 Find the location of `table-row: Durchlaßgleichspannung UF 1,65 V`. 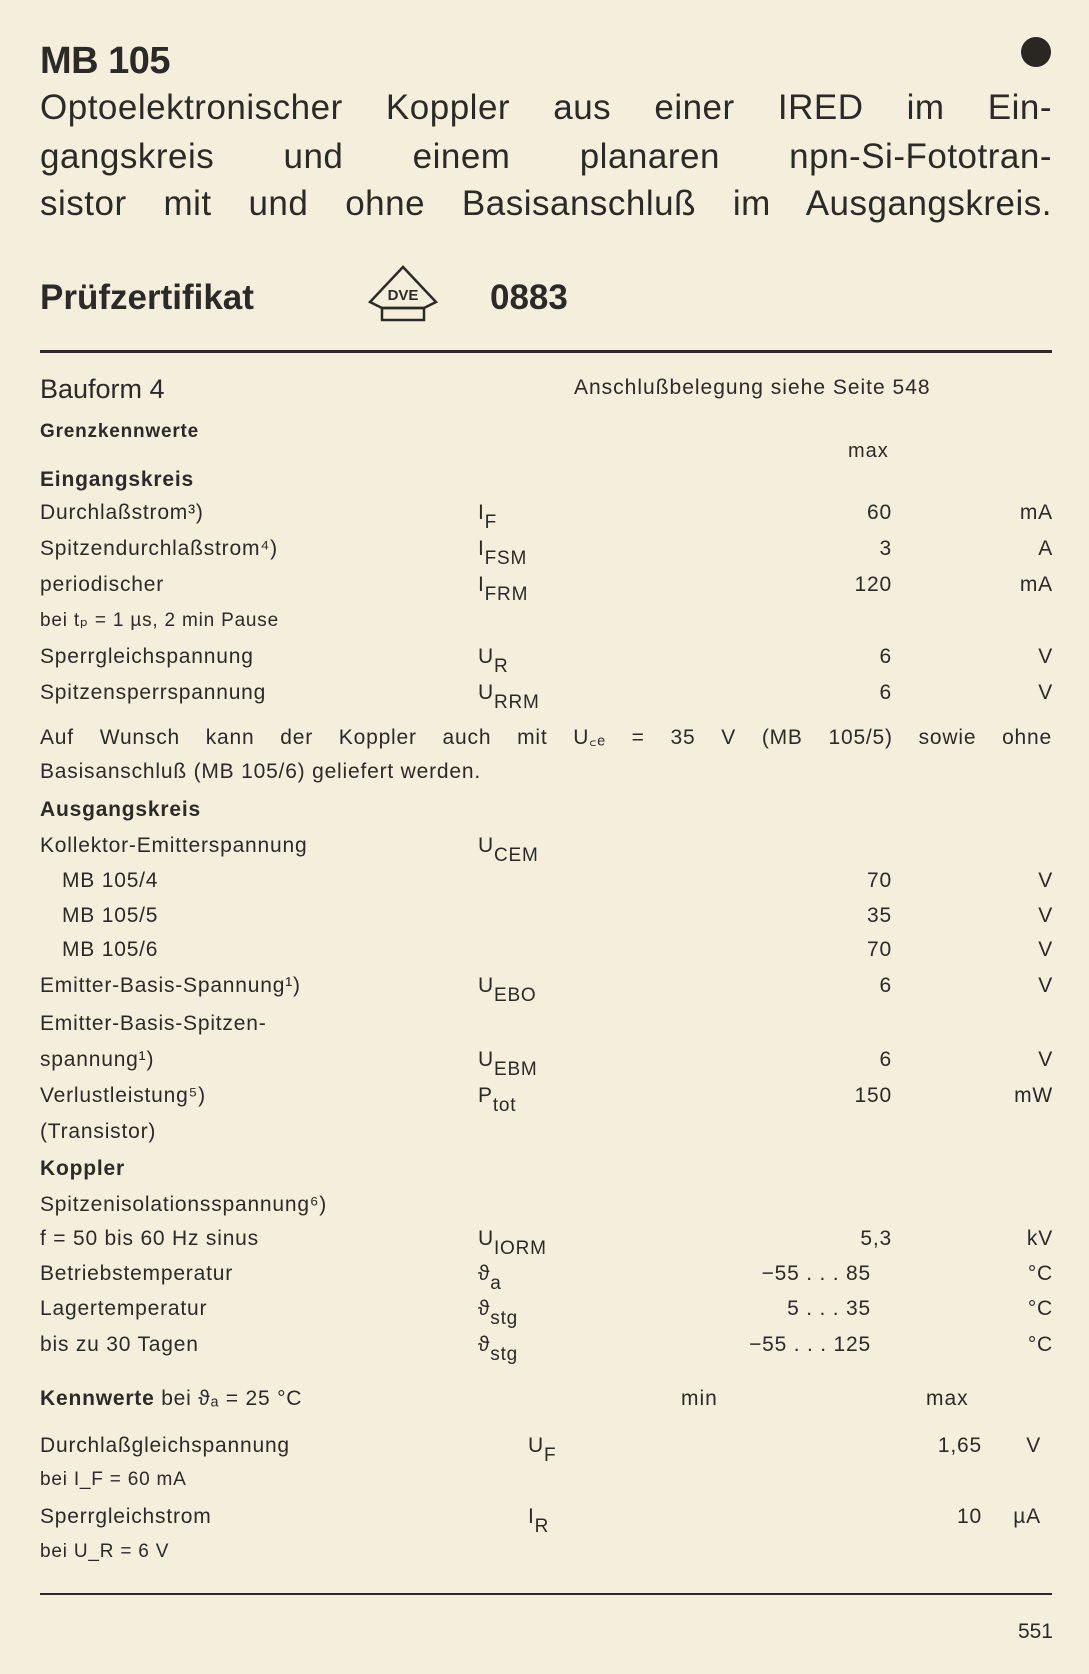

table-row: Durchlaßgleichspannung UF 1,65 V is located at coordinates (544, 1450).